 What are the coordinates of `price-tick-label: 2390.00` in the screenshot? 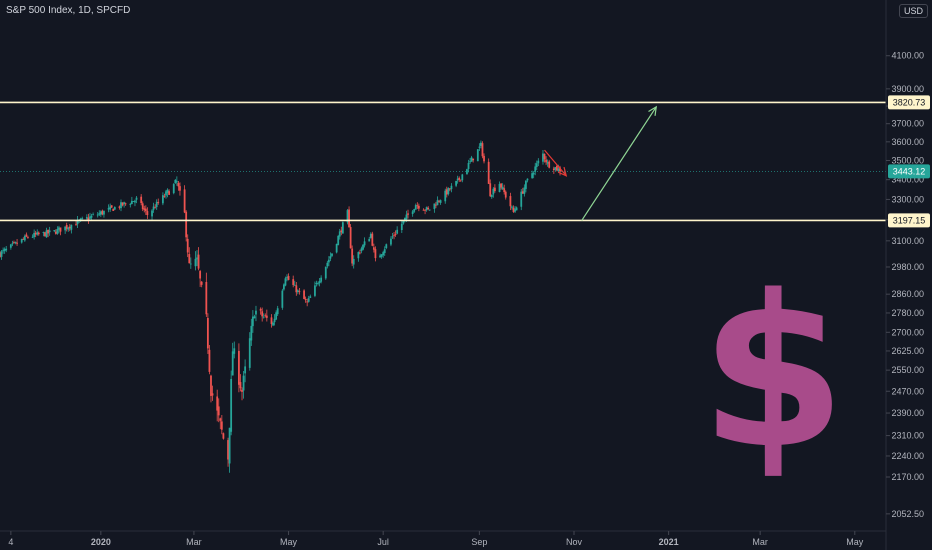 It's located at (907, 413).